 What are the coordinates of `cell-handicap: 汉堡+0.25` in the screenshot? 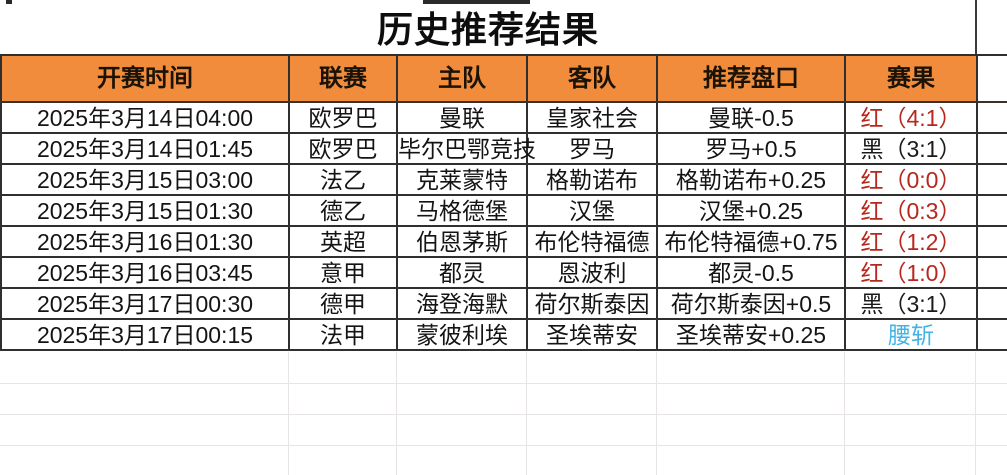 It's located at (751, 210).